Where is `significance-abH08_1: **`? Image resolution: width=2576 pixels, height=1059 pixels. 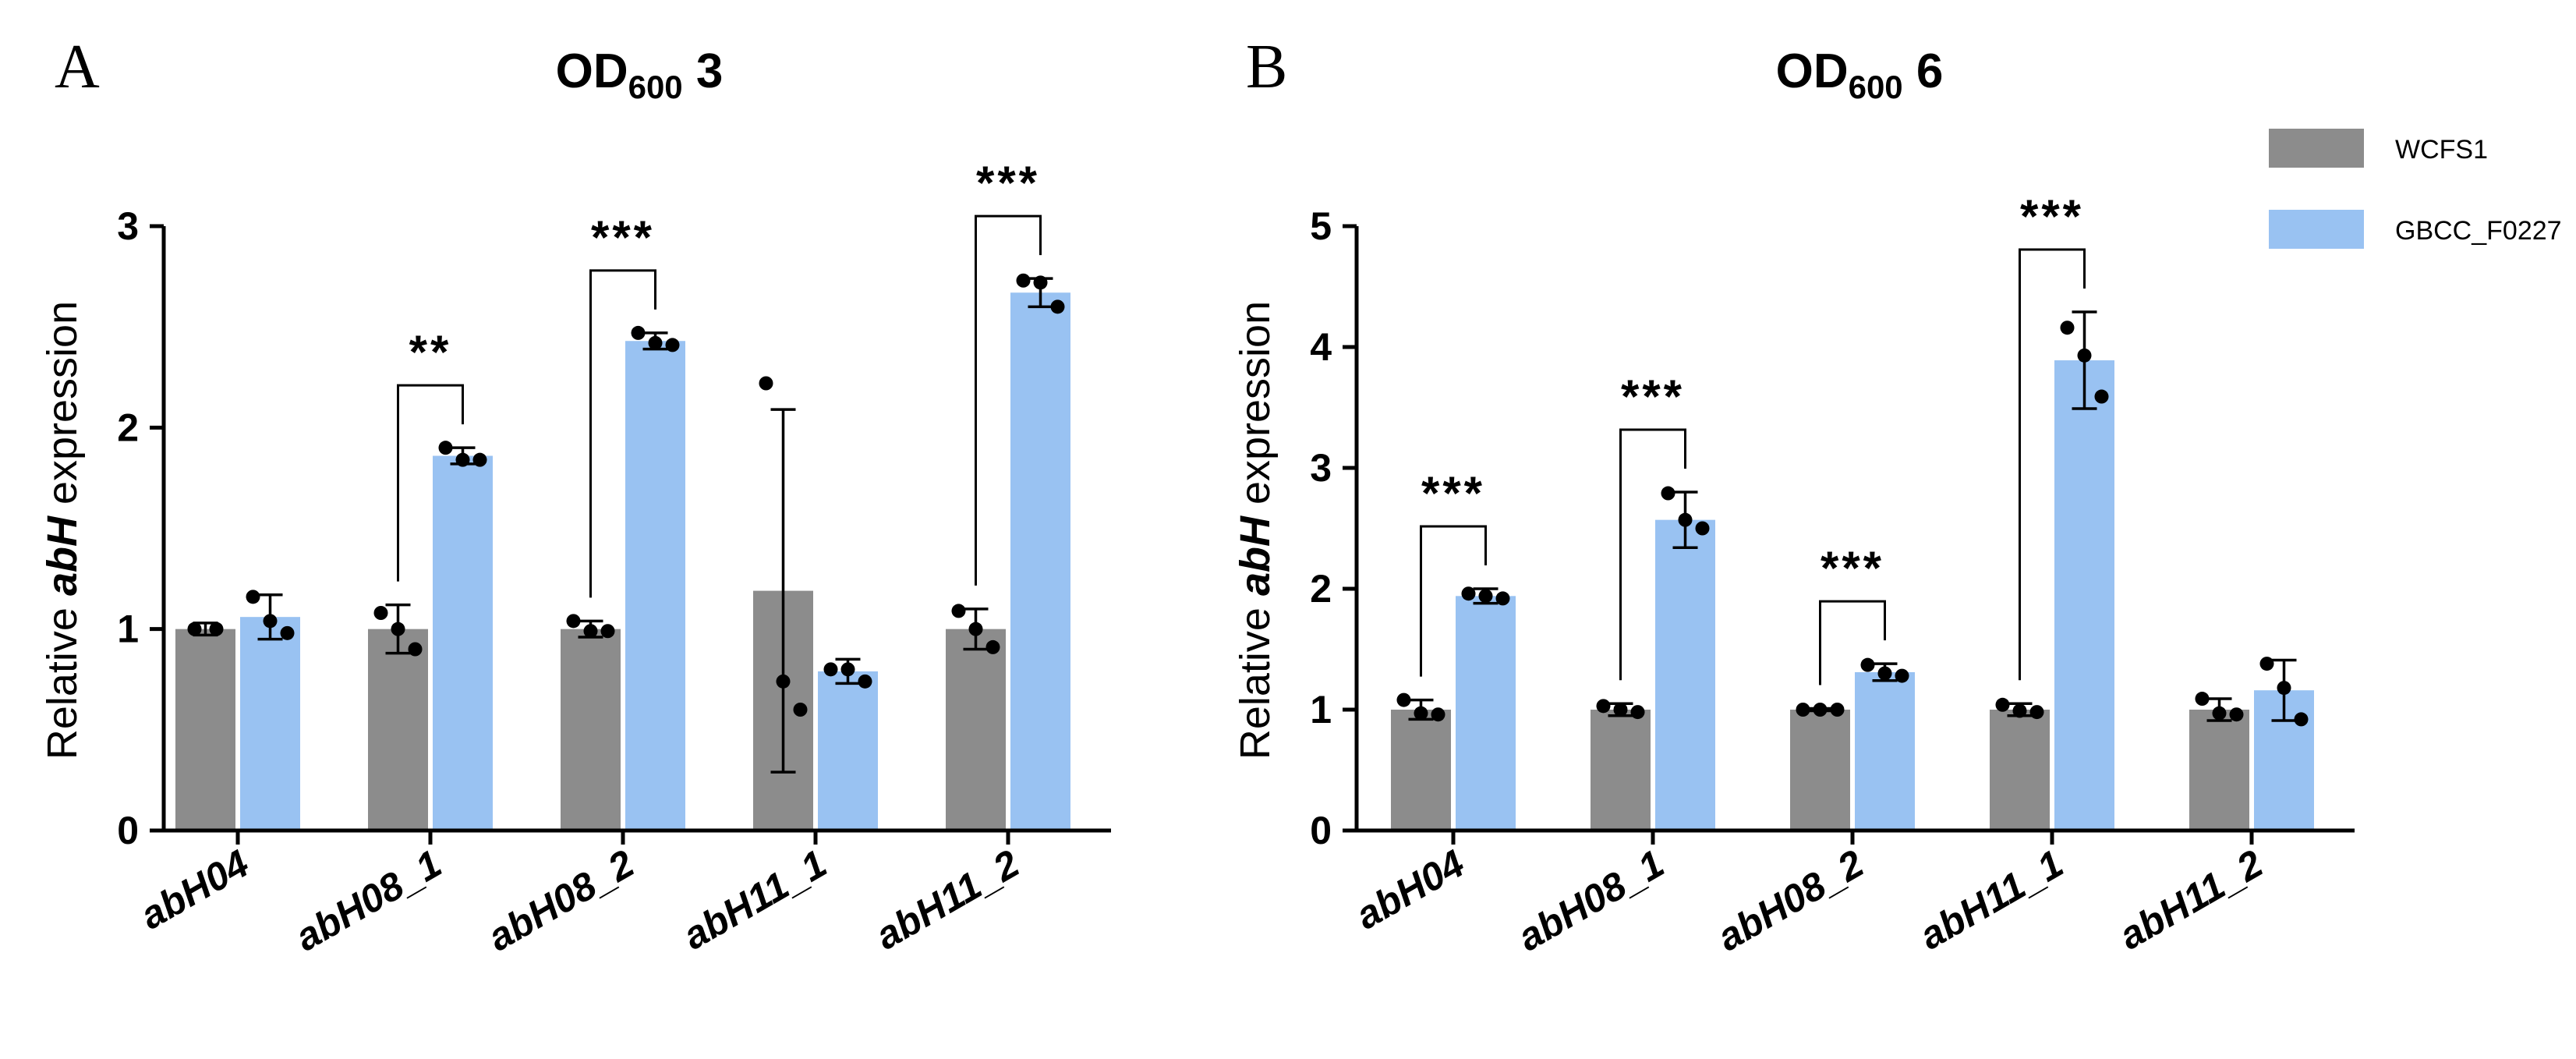
significance-abH08_1: ** is located at coordinates (430, 454).